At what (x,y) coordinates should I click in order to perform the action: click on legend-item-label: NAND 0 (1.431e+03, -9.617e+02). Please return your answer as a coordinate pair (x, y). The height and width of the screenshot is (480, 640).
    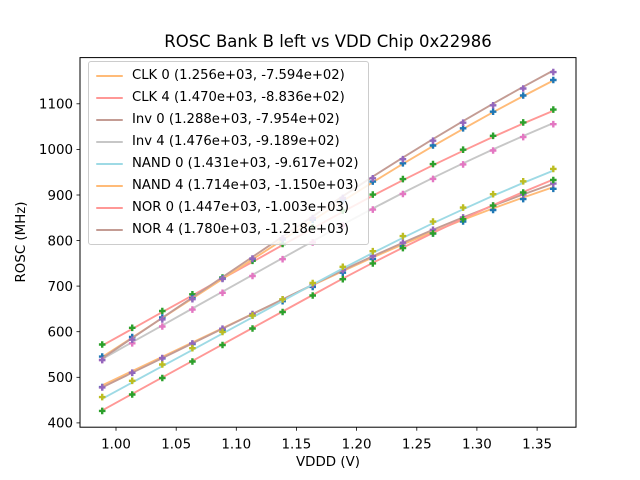
    Looking at the image, I should click on (245, 164).